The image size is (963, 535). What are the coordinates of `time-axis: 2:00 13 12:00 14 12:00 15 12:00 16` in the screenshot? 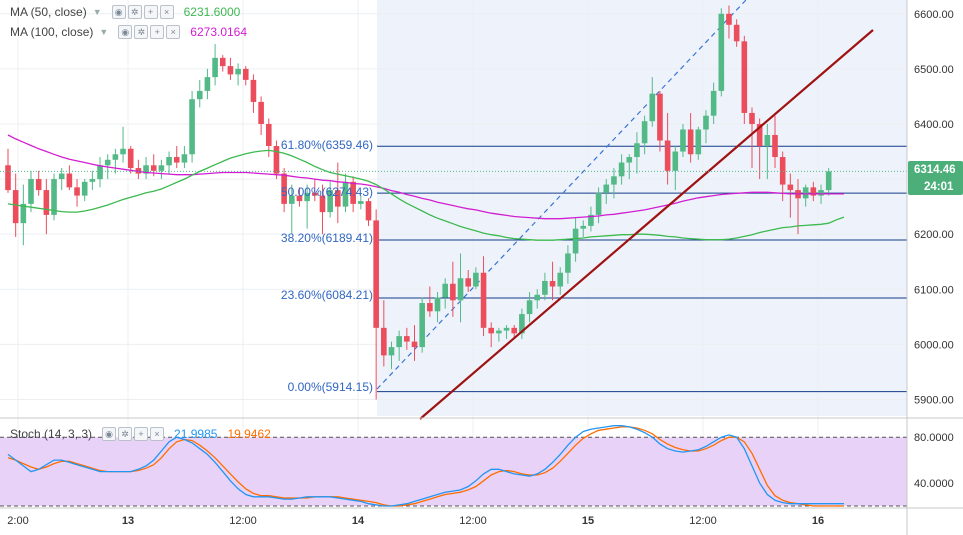 It's located at (415, 521).